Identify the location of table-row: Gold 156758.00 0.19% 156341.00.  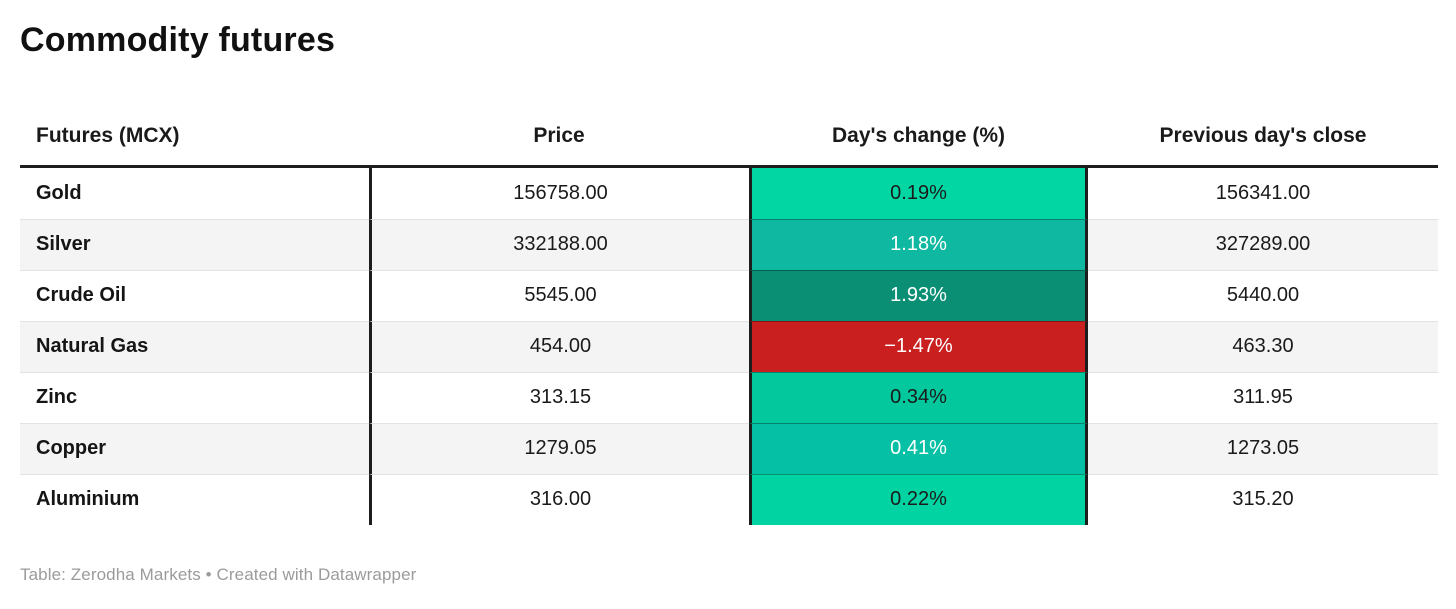
(729, 193).